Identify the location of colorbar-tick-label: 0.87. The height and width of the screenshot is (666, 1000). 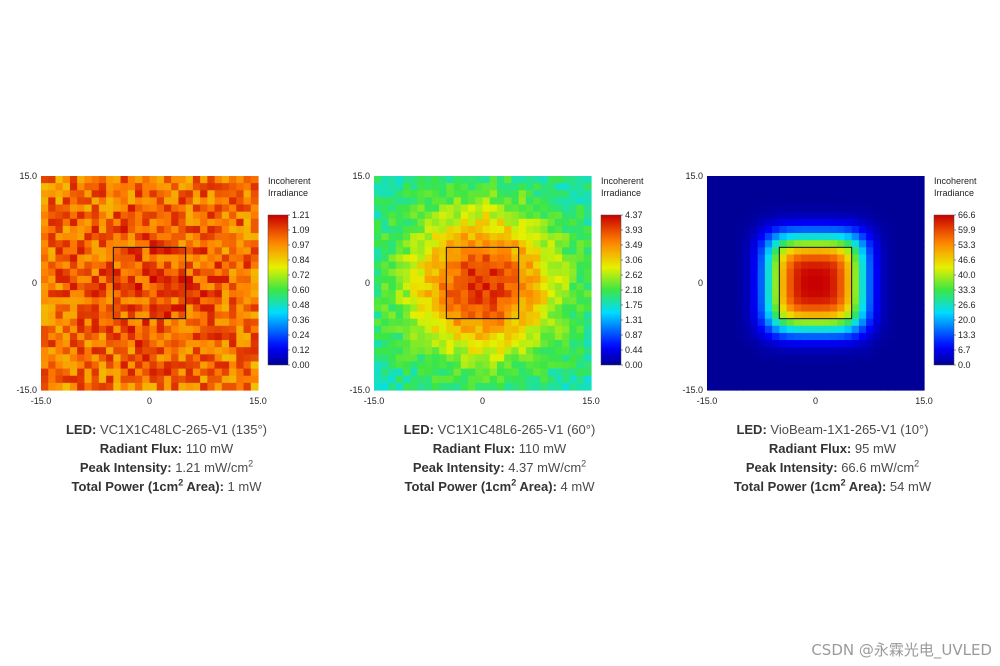
(634, 335).